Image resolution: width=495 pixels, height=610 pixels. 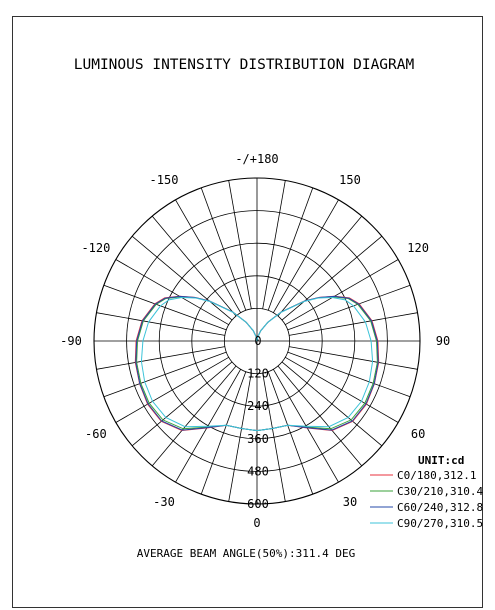 I want to click on legend-unit-label: UNIT:cd, so click(x=441, y=460).